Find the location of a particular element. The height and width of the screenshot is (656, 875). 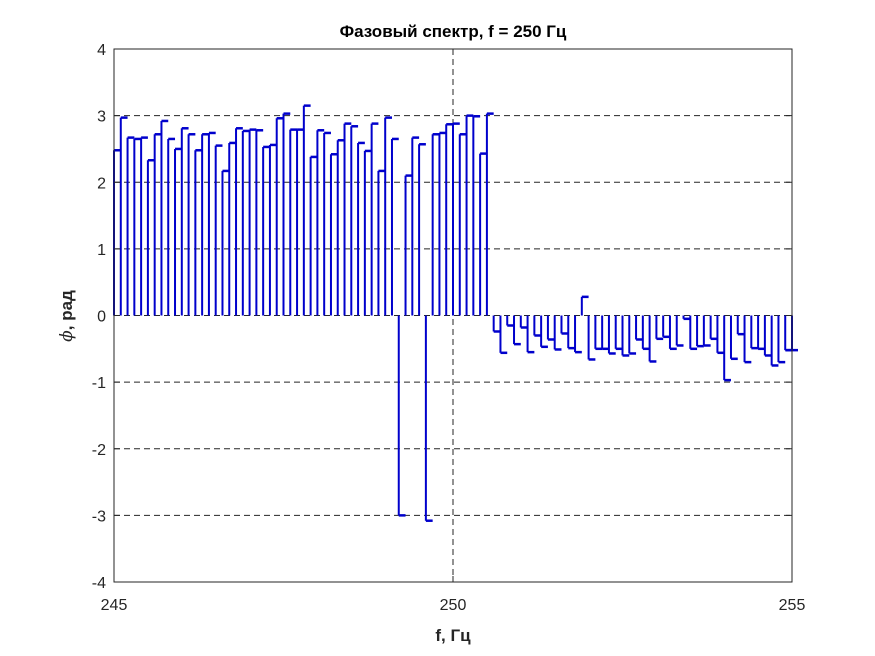

y-axis-label-symbol: ϕ is located at coordinates (67, 336).